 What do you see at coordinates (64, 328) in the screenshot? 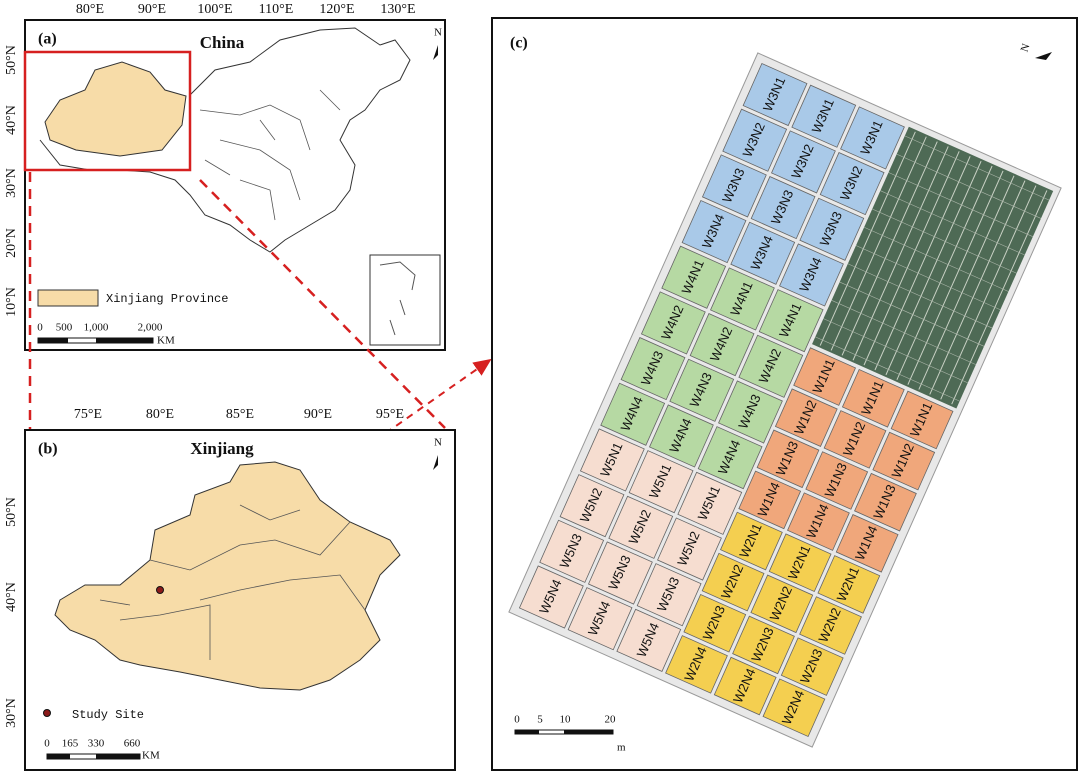
I see `scale-label: 500` at bounding box center [64, 328].